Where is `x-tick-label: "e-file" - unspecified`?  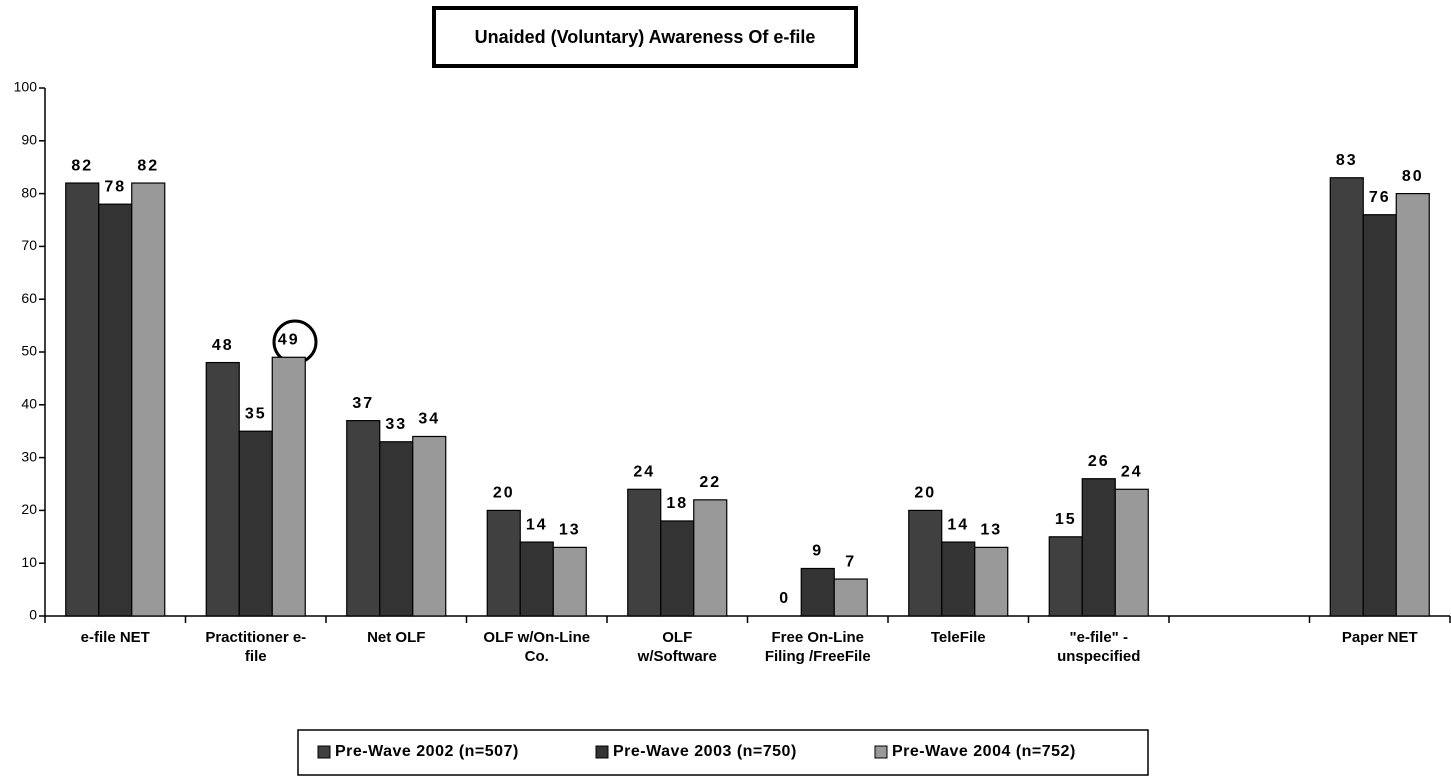 x-tick-label: "e-file" - unspecified is located at coordinates (1099, 647).